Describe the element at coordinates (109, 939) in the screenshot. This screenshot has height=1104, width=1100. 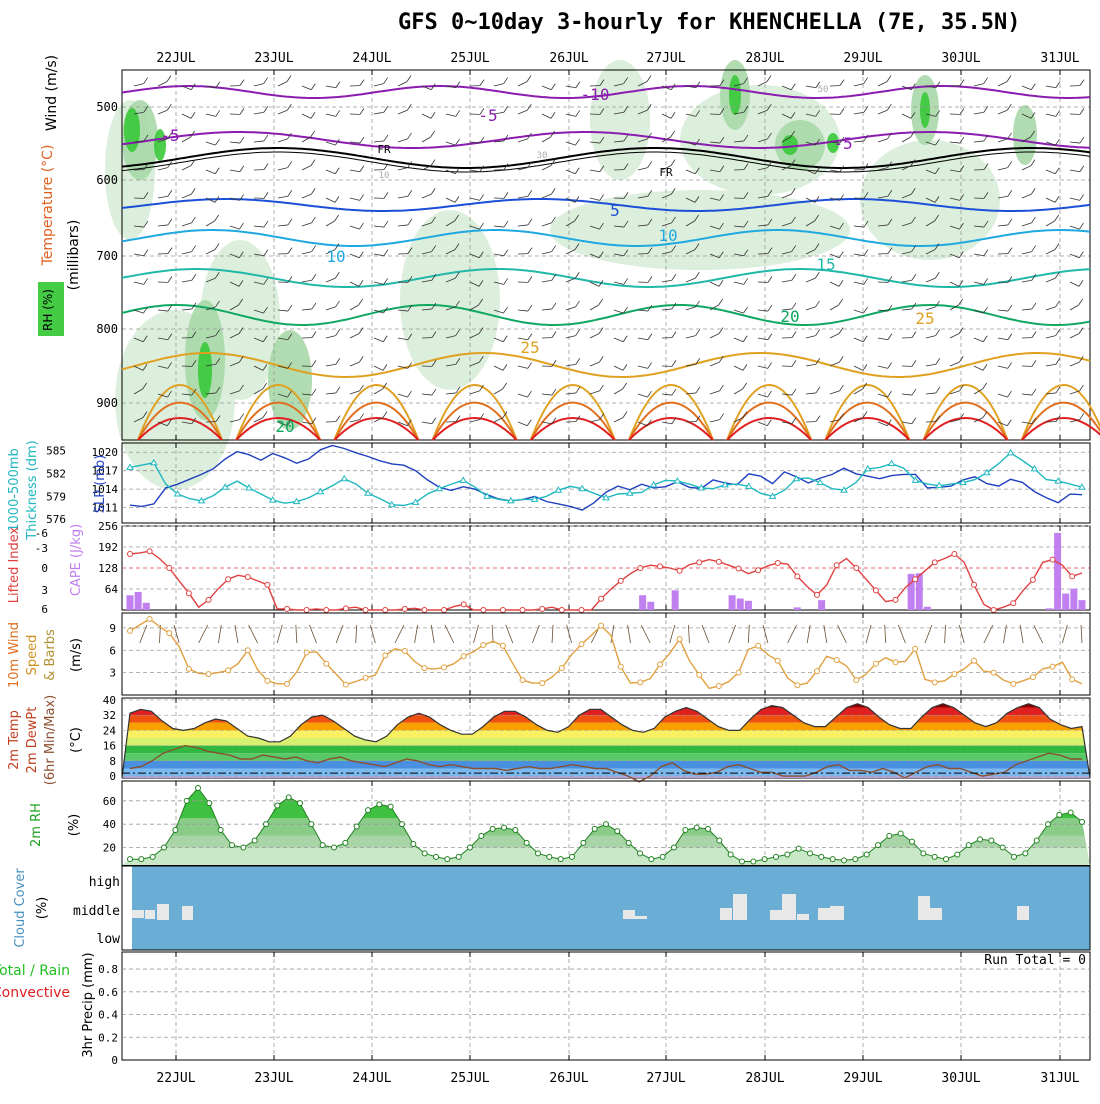
I see `cloud-level-label: low` at that location.